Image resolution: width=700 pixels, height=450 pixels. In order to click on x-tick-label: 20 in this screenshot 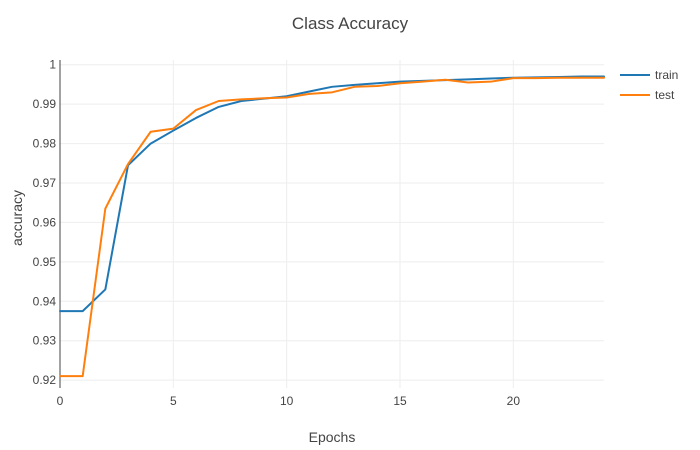, I will do `click(514, 401)`.